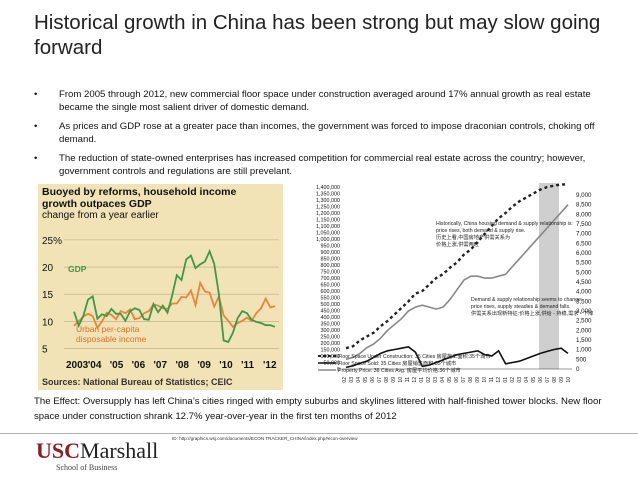 The image size is (638, 479). I want to click on x-axis-label: 11, so click(408, 379).